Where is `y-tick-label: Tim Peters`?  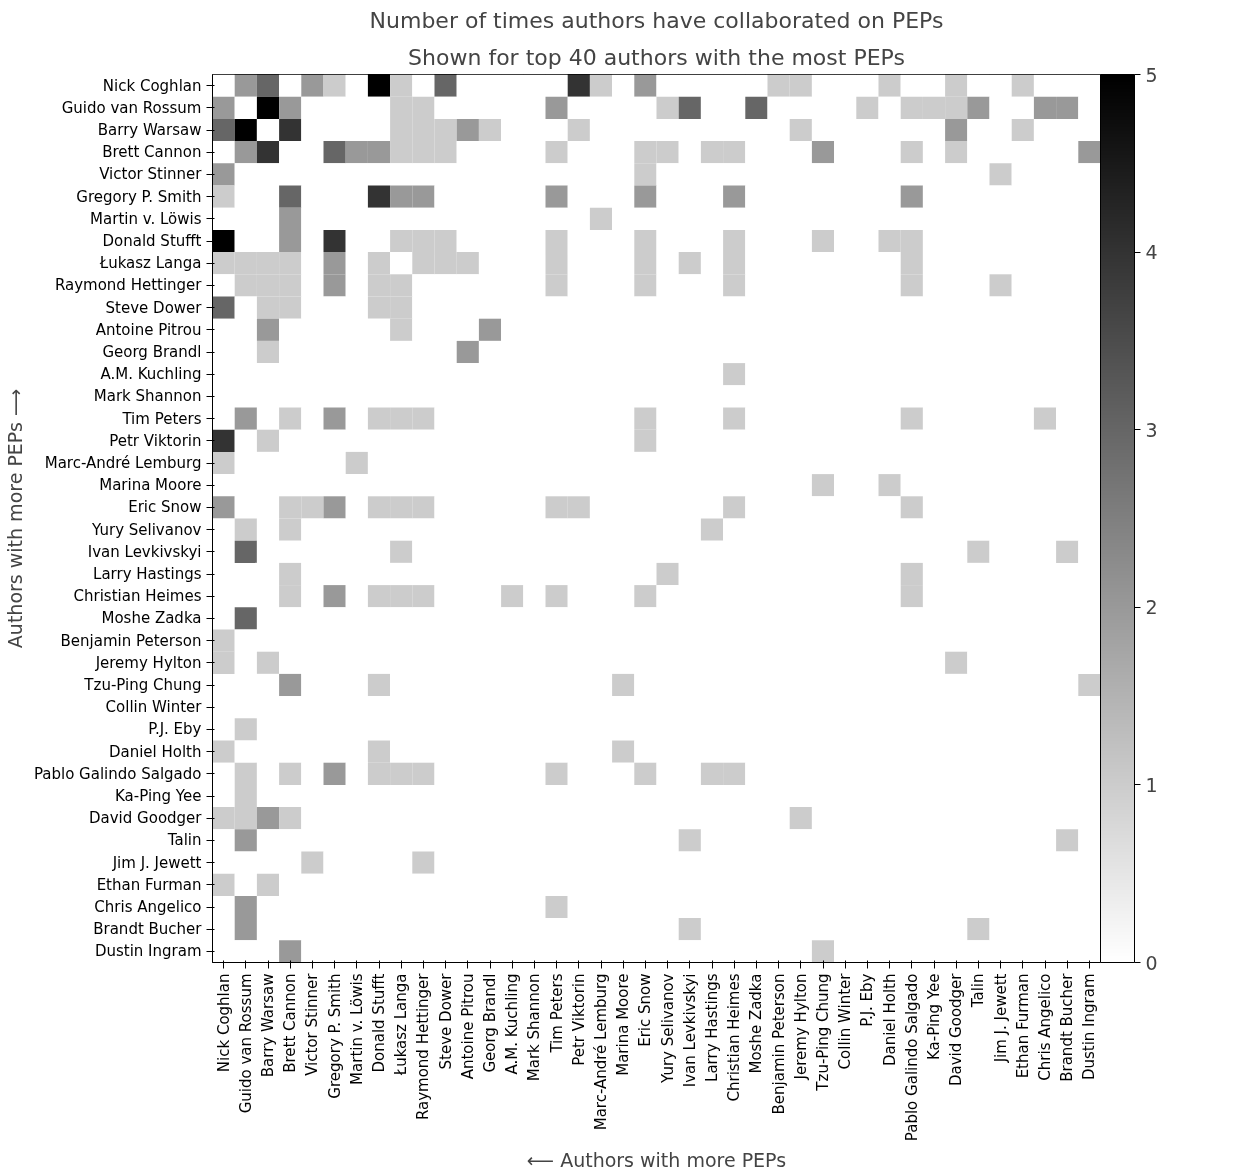 y-tick-label: Tim Peters is located at coordinates (161, 418).